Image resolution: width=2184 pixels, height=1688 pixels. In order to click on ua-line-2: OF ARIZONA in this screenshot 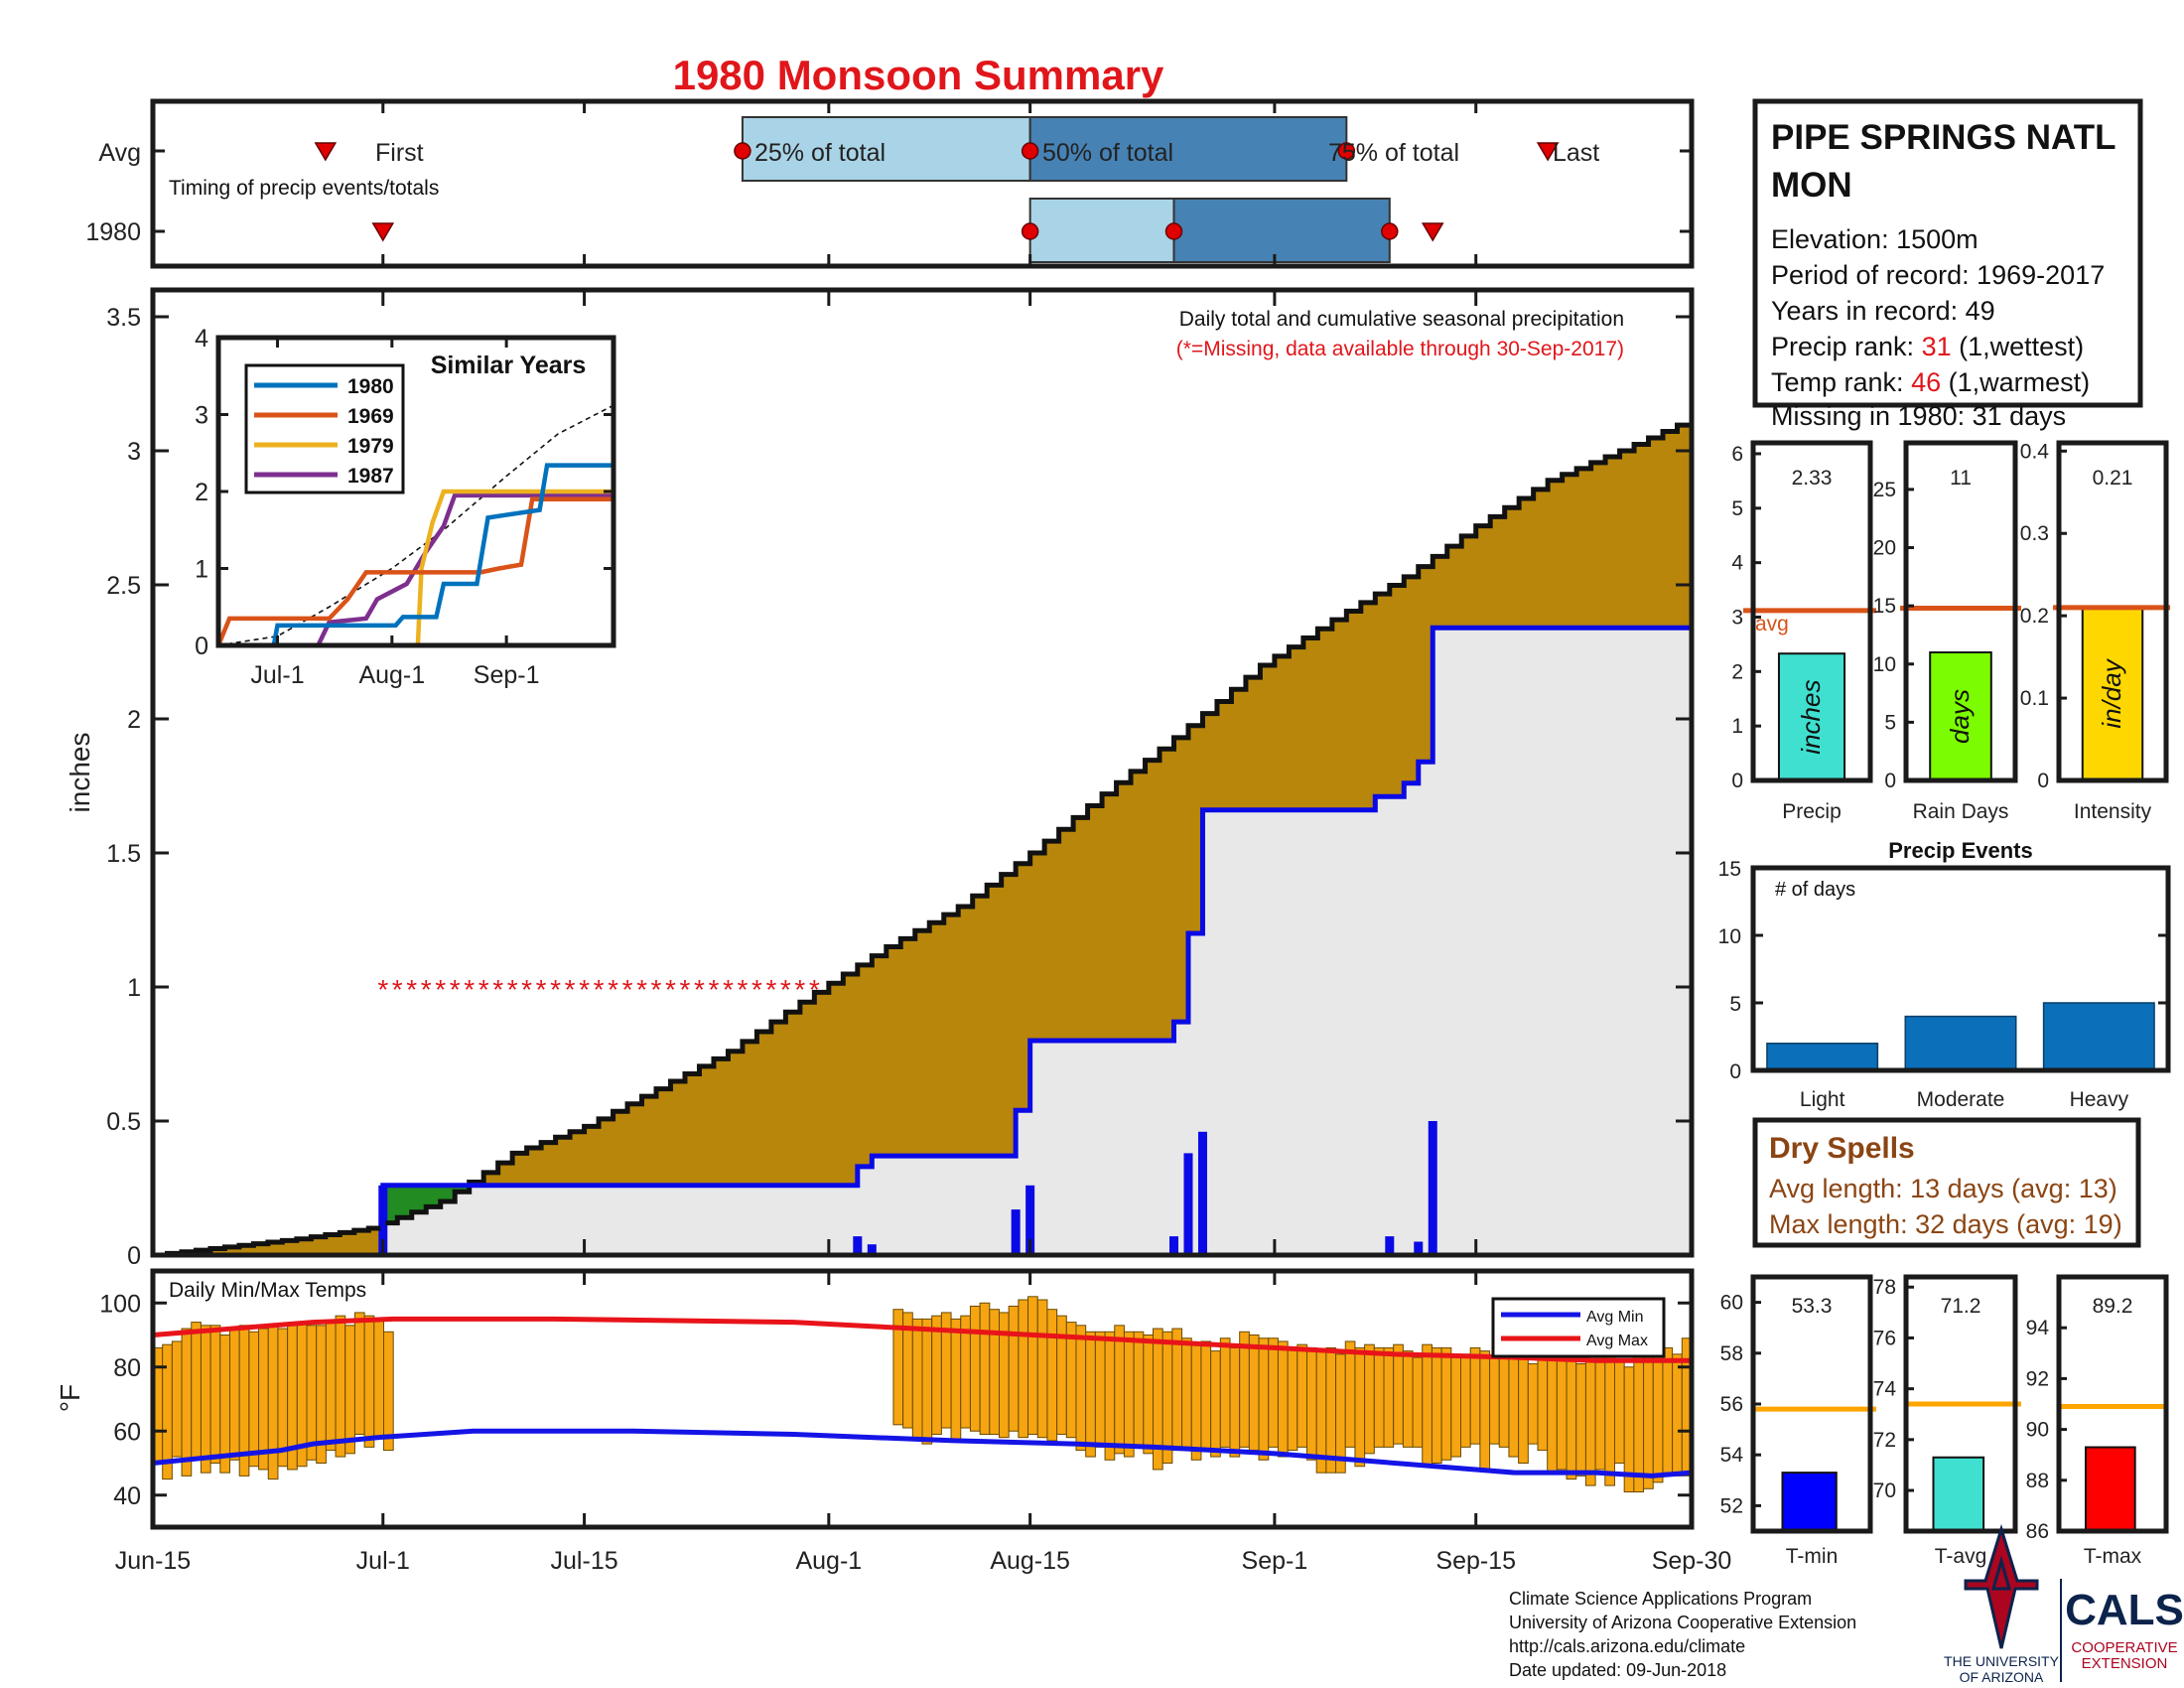, I will do `click(2002, 1677)`.